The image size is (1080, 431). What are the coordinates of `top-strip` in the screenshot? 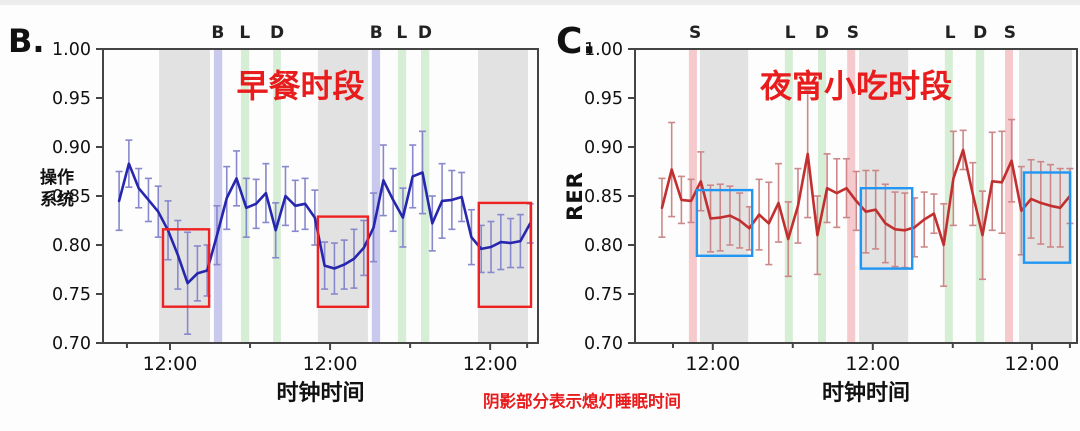 It's located at (540, 2).